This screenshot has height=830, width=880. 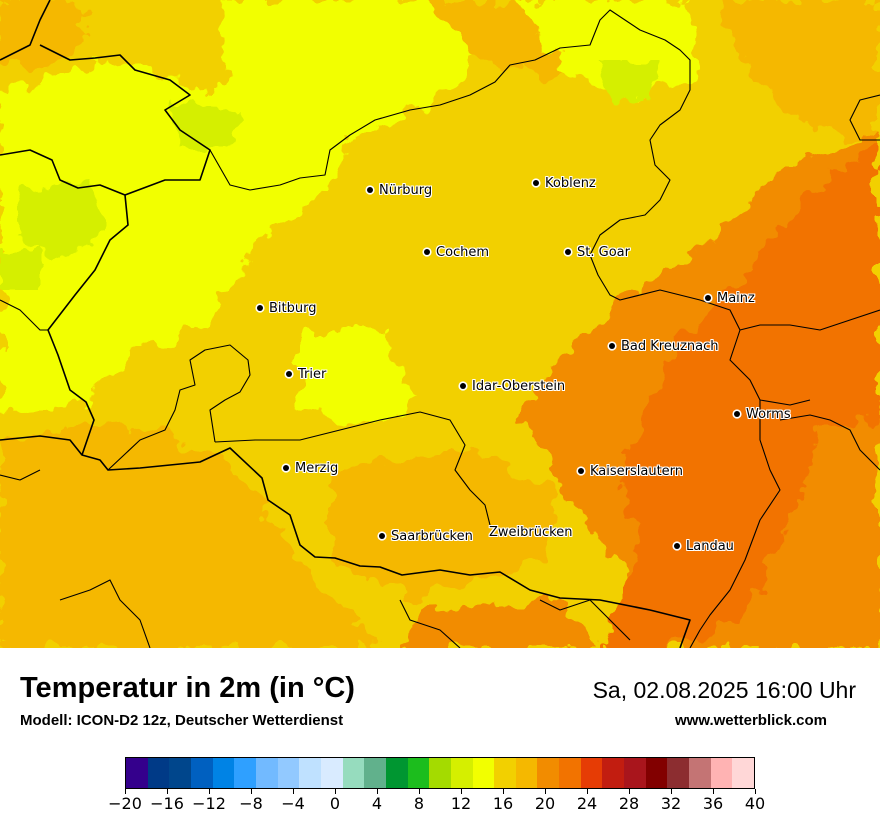 What do you see at coordinates (64, 302) in the screenshot?
I see `country-border` at bounding box center [64, 302].